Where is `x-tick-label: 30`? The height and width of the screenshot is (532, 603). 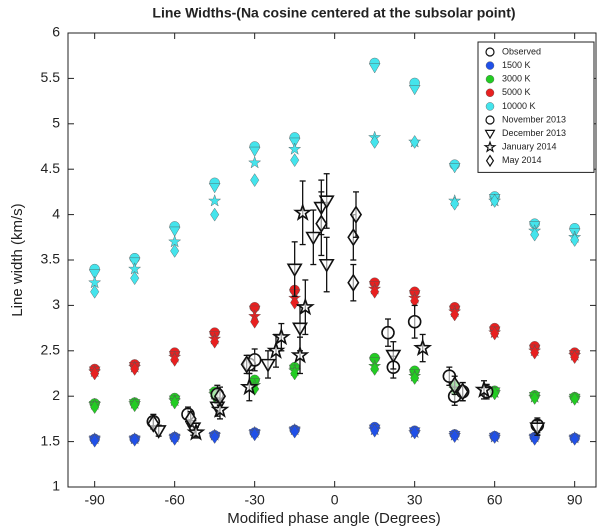 x-tick-label: 30 is located at coordinates (415, 500).